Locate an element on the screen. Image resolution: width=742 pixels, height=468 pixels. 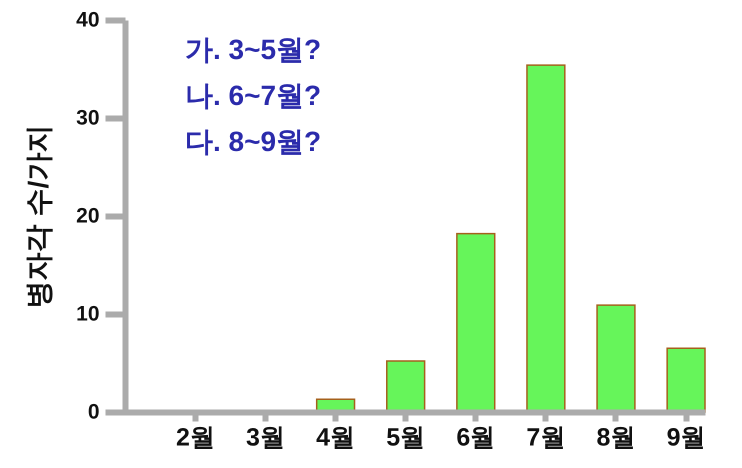
x-tick-label: 8월 is located at coordinates (616, 438).